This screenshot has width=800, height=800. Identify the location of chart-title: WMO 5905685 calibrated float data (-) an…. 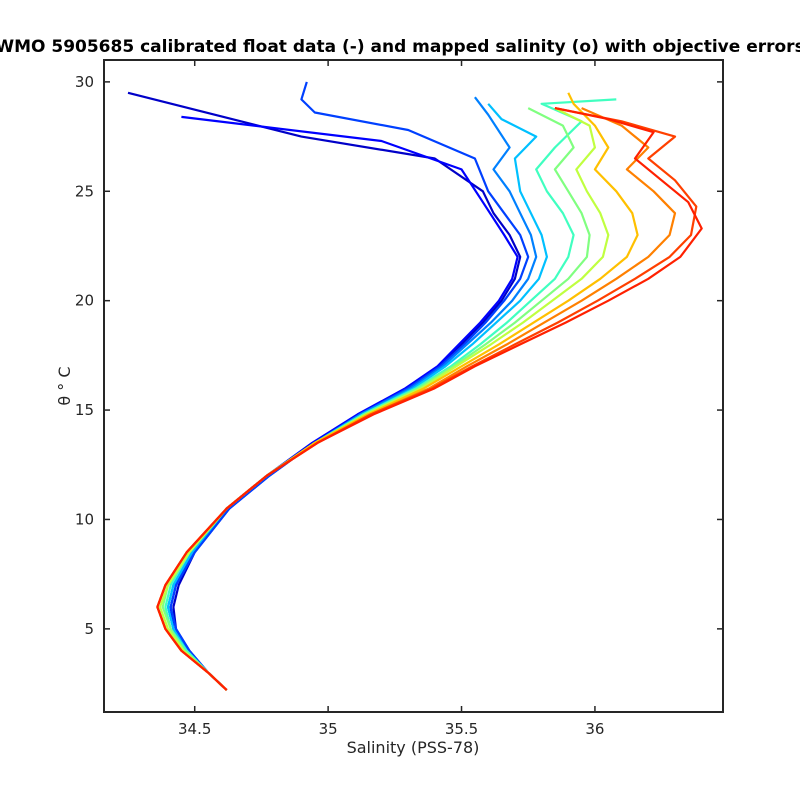
(400, 47).